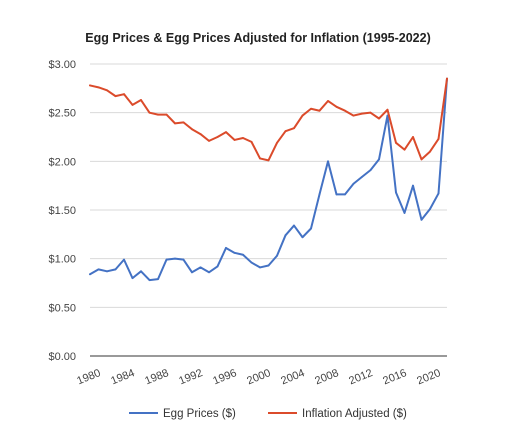 The width and height of the screenshot is (528, 431). What do you see at coordinates (62, 357) in the screenshot?
I see `y-tick-label: $0.00` at bounding box center [62, 357].